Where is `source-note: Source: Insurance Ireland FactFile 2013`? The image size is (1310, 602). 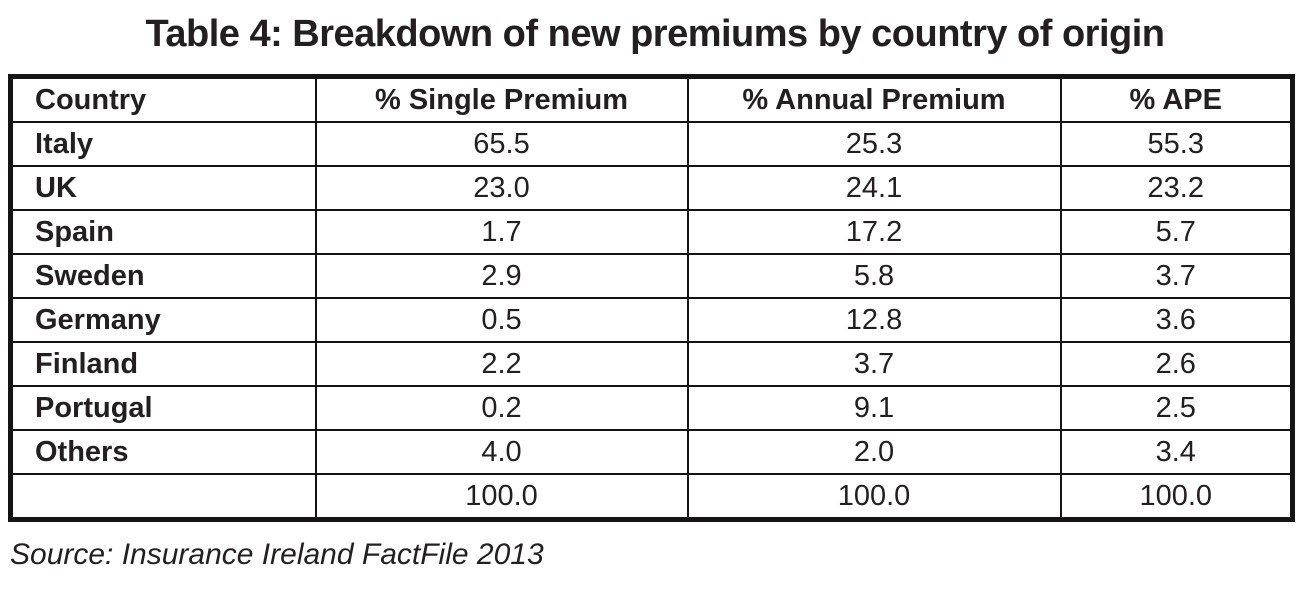
source-note: Source: Insurance Ireland FactFile 2013 is located at coordinates (277, 554).